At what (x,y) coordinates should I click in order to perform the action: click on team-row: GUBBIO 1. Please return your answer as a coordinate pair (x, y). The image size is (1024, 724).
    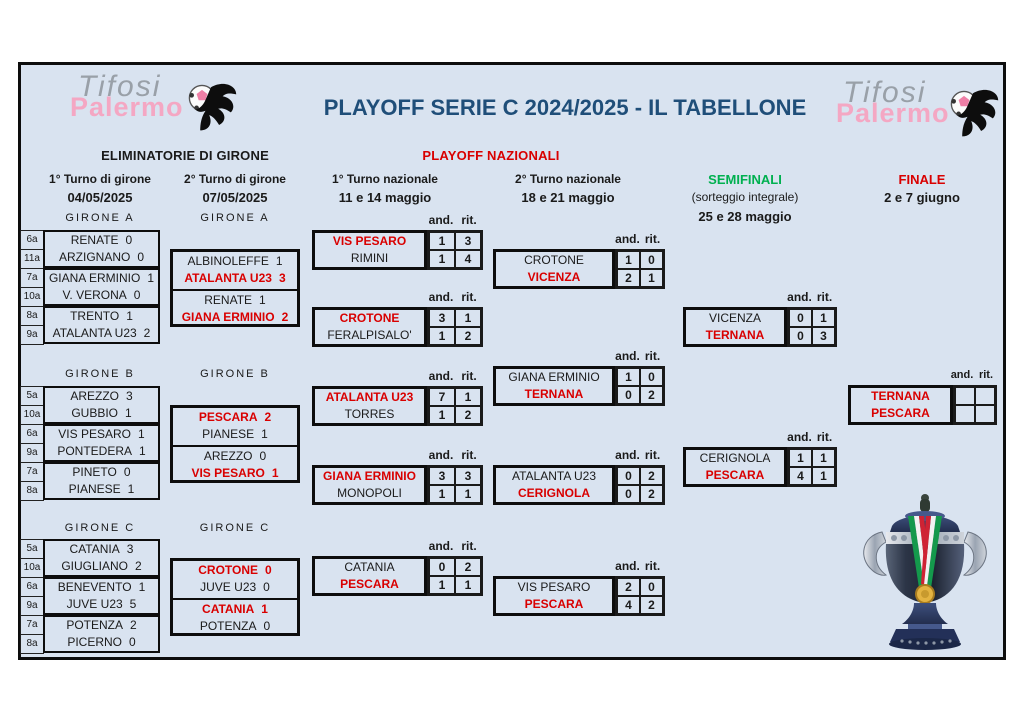
    Looking at the image, I should click on (101, 413).